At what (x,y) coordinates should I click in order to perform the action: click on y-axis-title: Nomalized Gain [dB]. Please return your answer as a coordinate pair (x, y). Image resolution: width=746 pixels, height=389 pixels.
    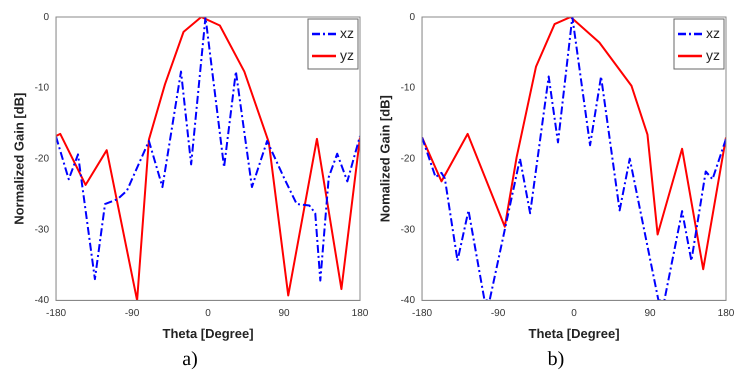
    Looking at the image, I should click on (384, 158).